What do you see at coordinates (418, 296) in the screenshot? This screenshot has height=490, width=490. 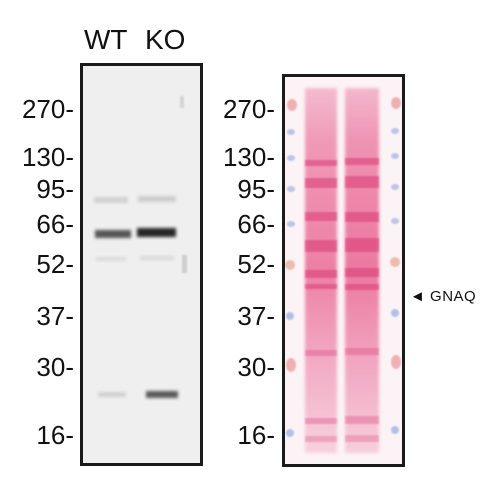 I see `arrow-left-icon: ◄` at bounding box center [418, 296].